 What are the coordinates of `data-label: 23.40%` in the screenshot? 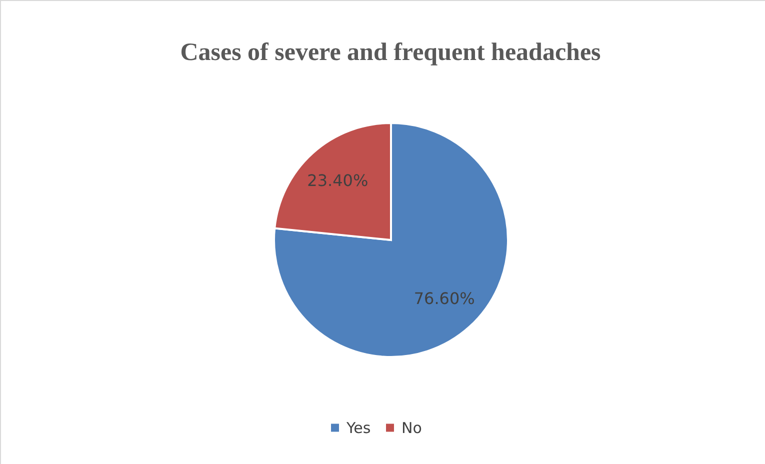 It's located at (337, 180).